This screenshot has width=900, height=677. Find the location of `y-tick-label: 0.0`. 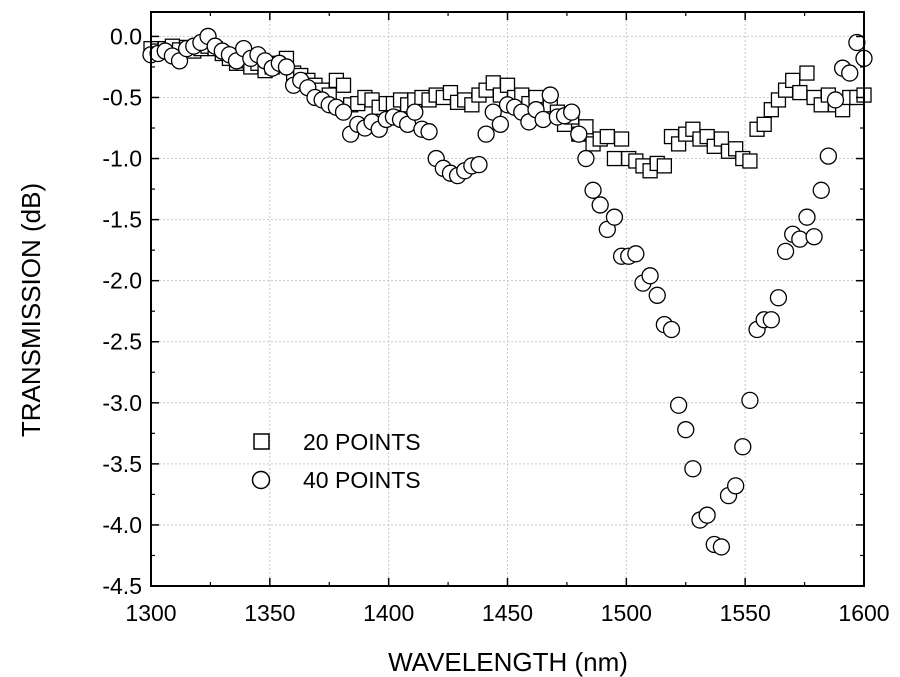

y-tick-label: 0.0 is located at coordinates (126, 36).